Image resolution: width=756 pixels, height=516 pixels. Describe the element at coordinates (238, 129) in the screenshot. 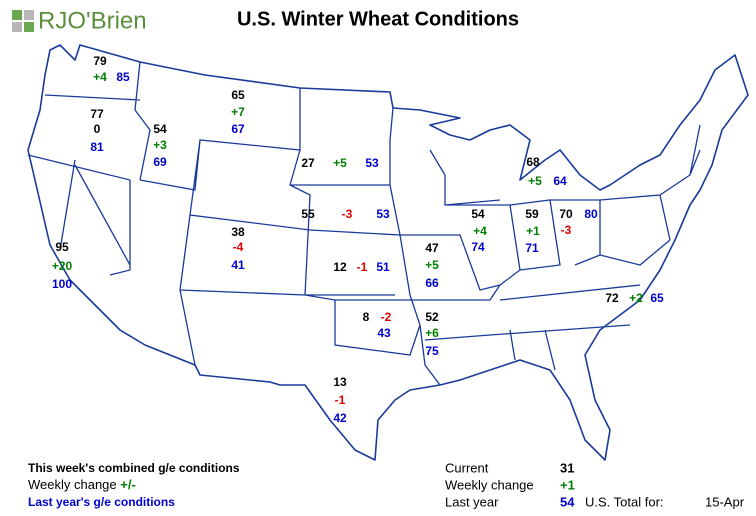

I see `last-year-condition: 67` at that location.